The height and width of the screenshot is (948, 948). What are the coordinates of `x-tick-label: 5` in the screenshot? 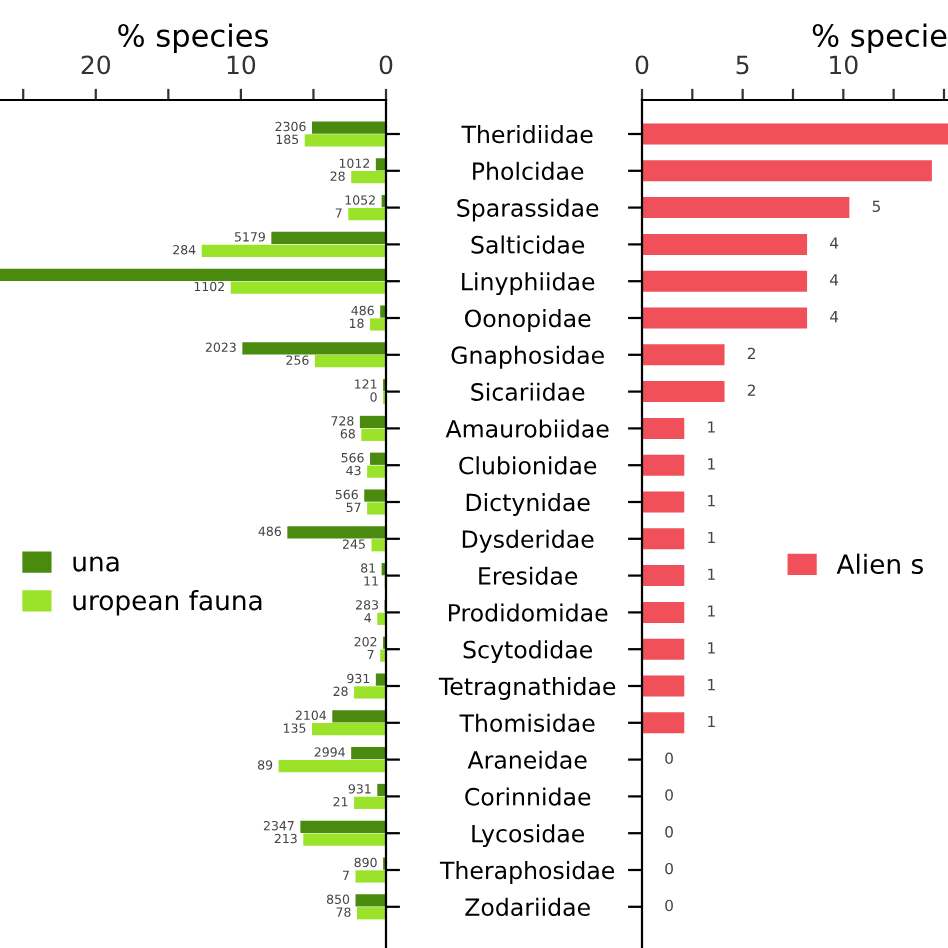 It's located at (742, 65).